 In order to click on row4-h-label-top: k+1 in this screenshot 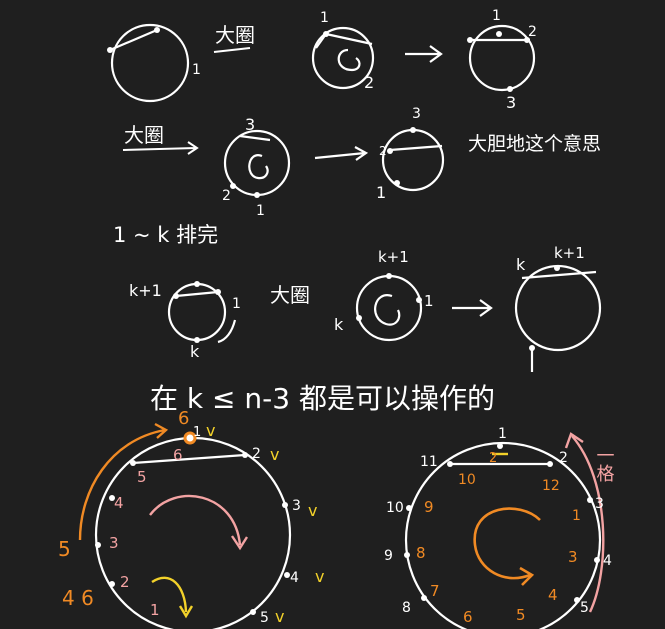, I will do `click(569, 253)`.